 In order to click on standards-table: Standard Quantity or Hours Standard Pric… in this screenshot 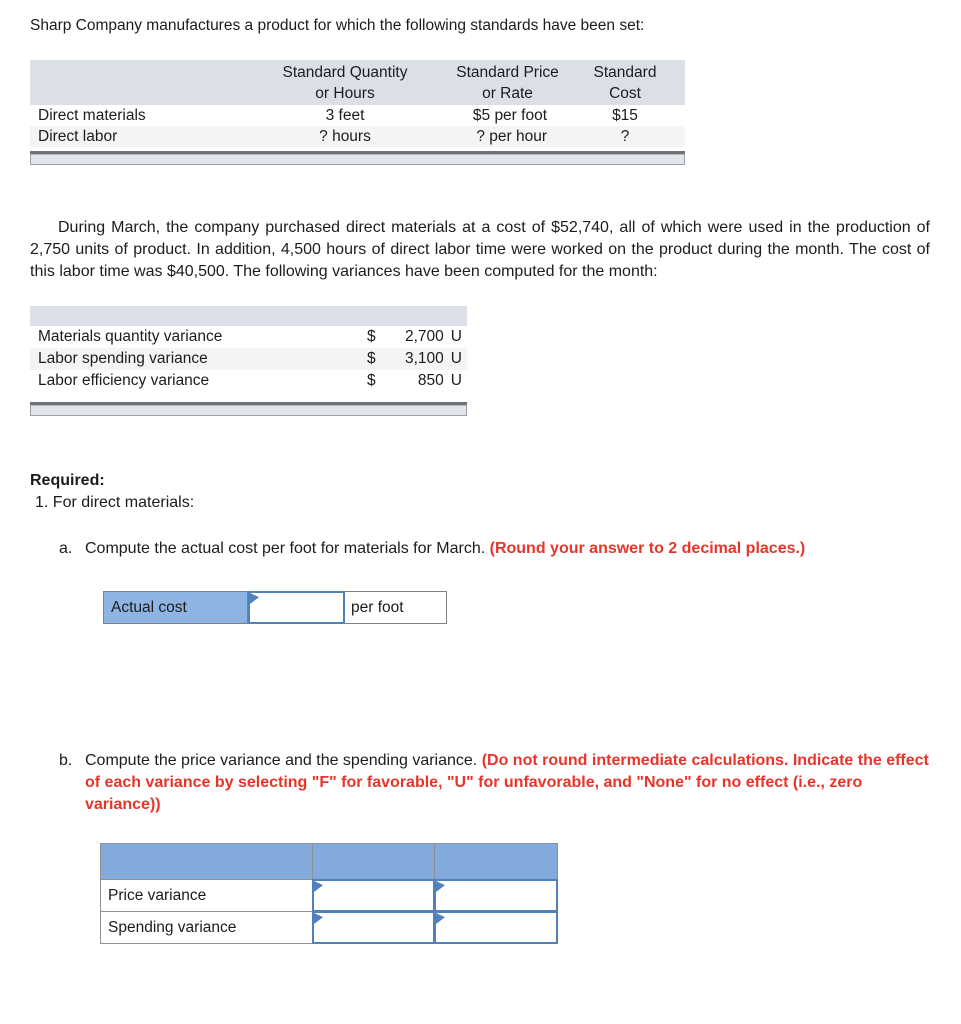, I will do `click(357, 103)`.